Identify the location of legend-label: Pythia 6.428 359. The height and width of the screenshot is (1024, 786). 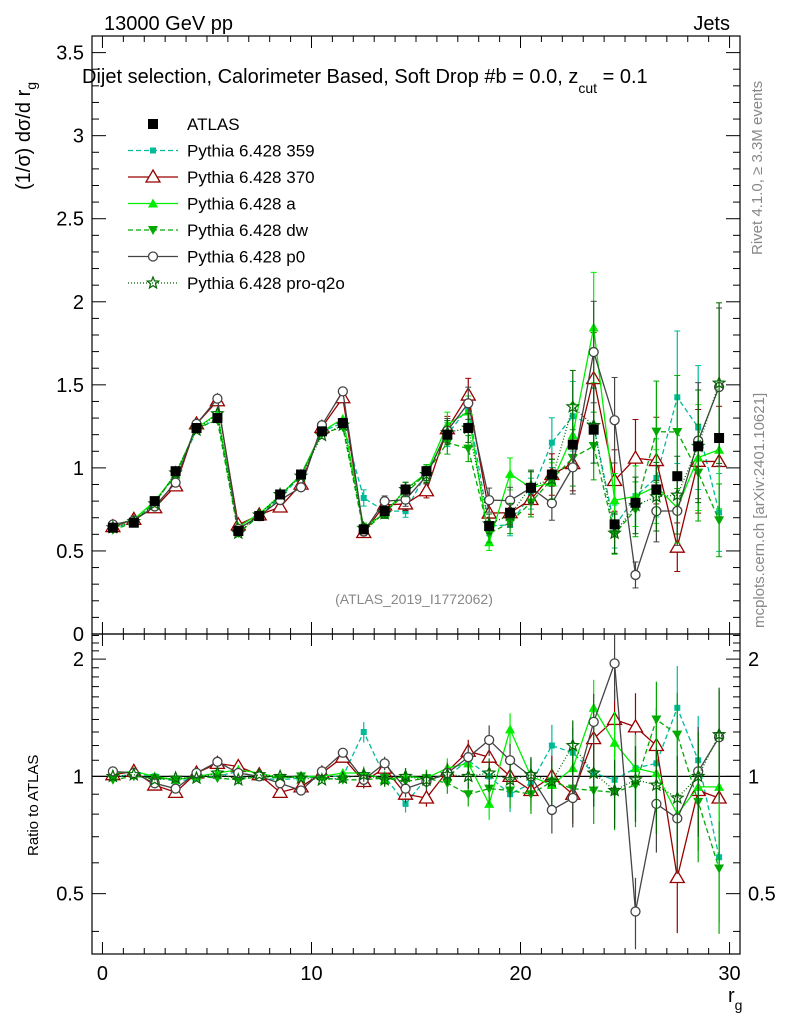
(251, 151).